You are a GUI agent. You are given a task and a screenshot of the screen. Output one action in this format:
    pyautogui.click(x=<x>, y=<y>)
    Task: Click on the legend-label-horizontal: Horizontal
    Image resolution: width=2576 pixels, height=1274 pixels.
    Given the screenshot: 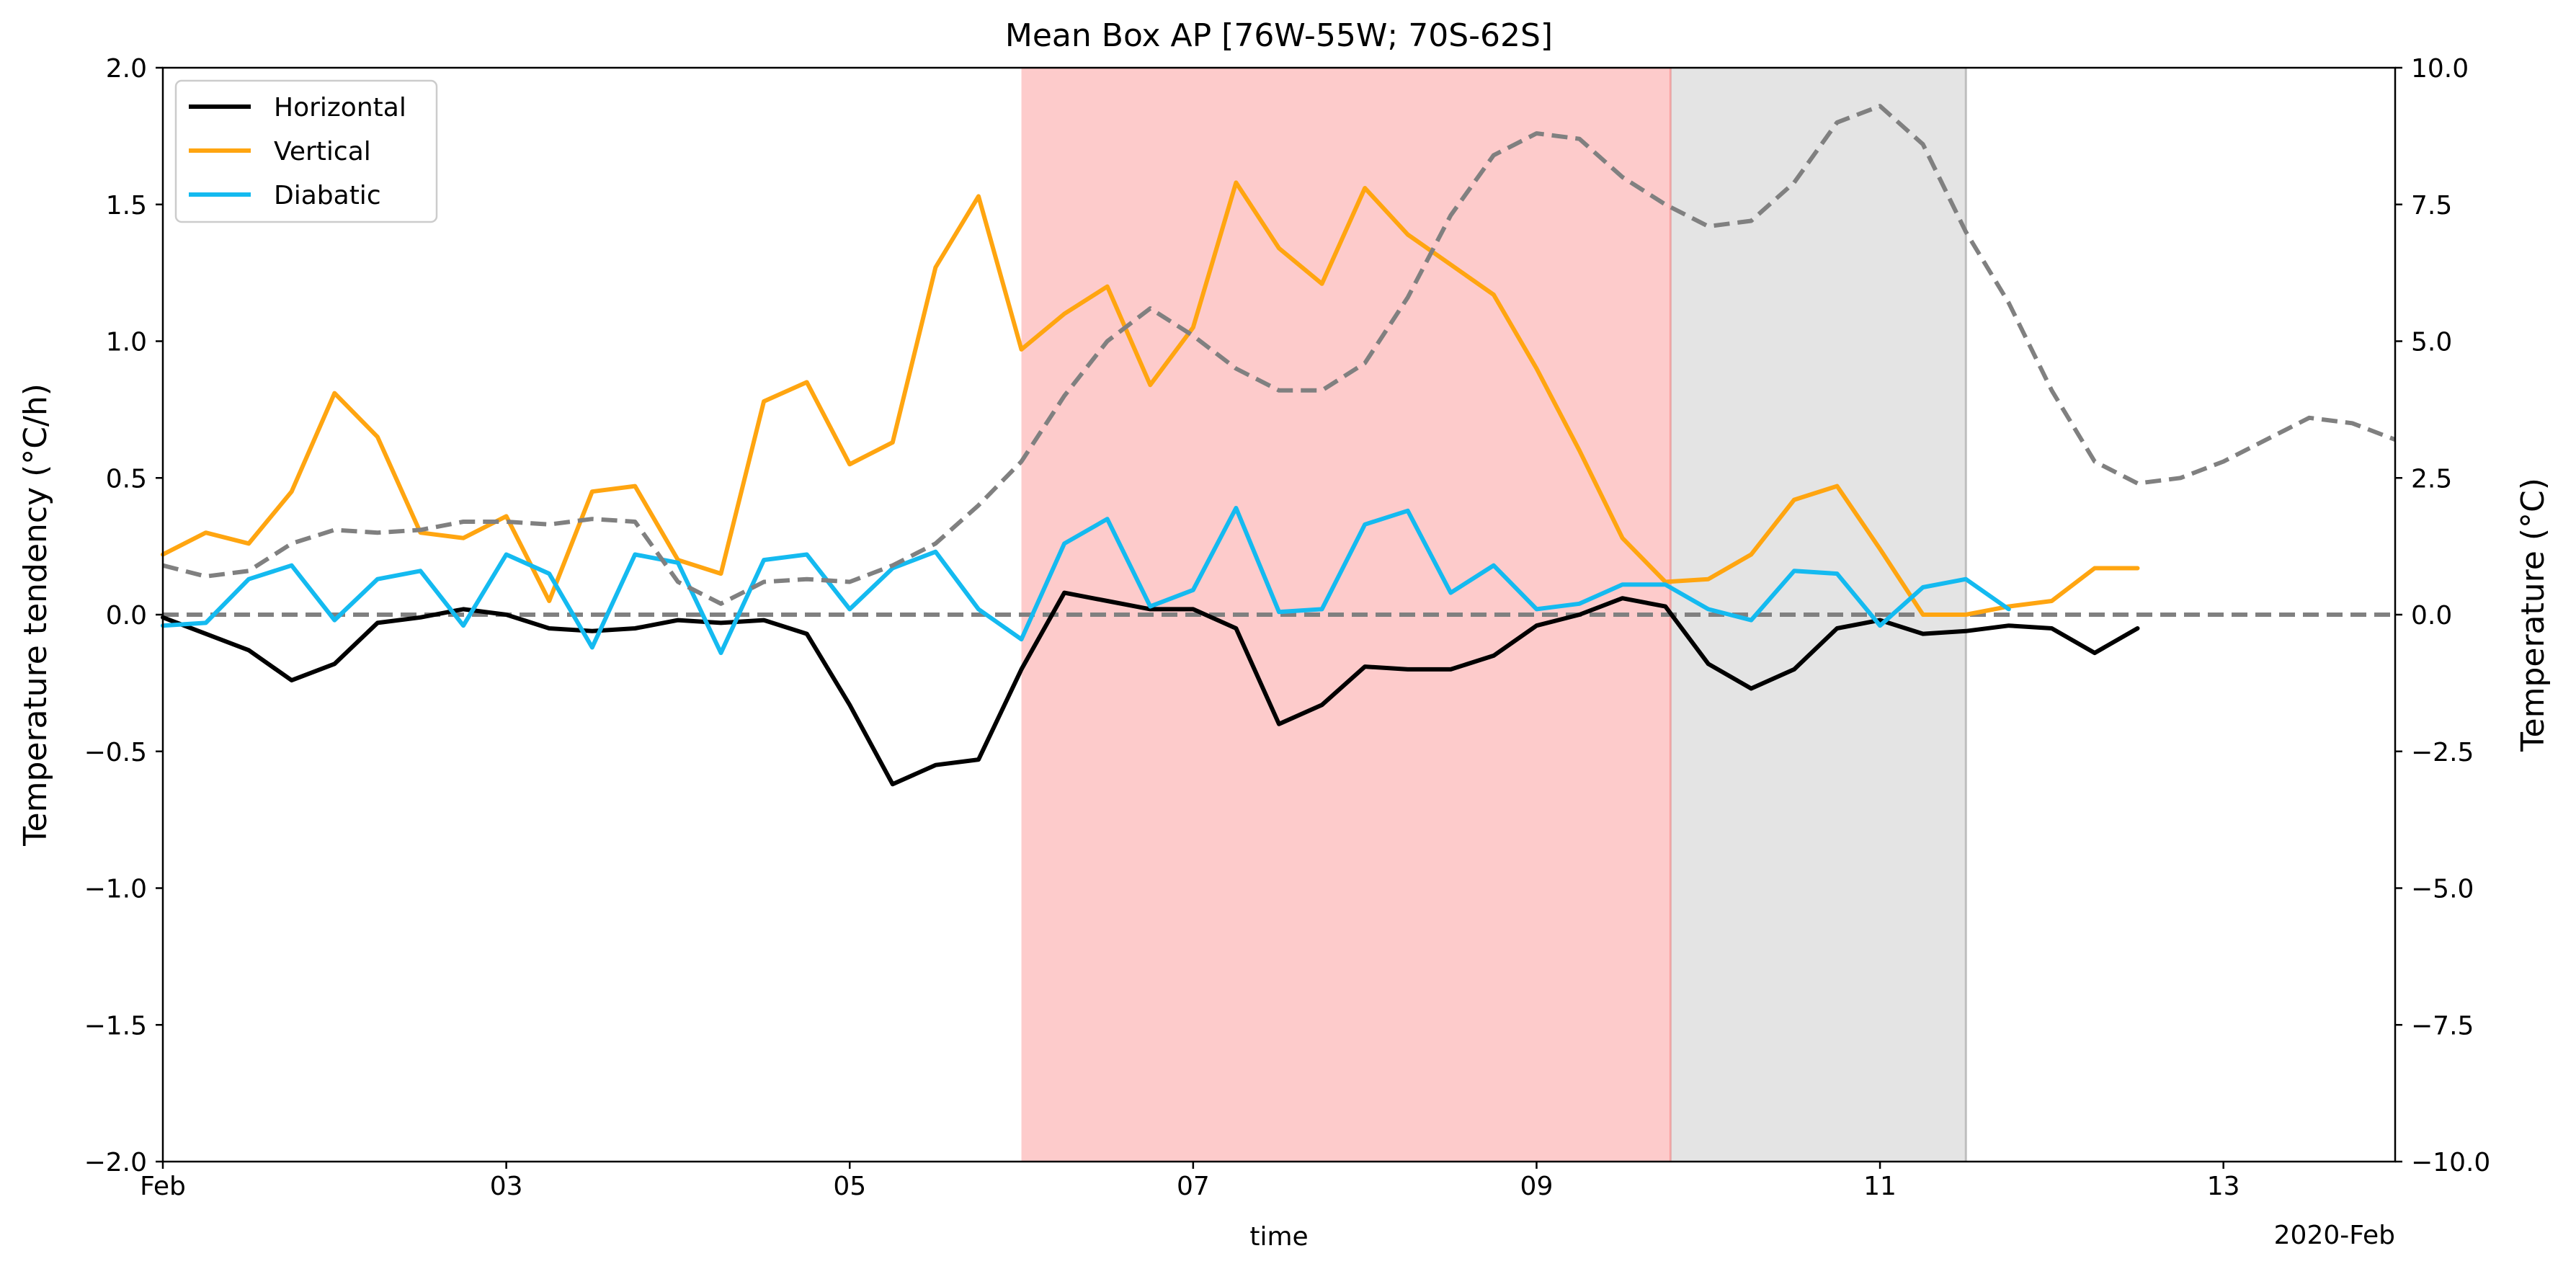 What is the action you would take?
    pyautogui.click(x=340, y=107)
    